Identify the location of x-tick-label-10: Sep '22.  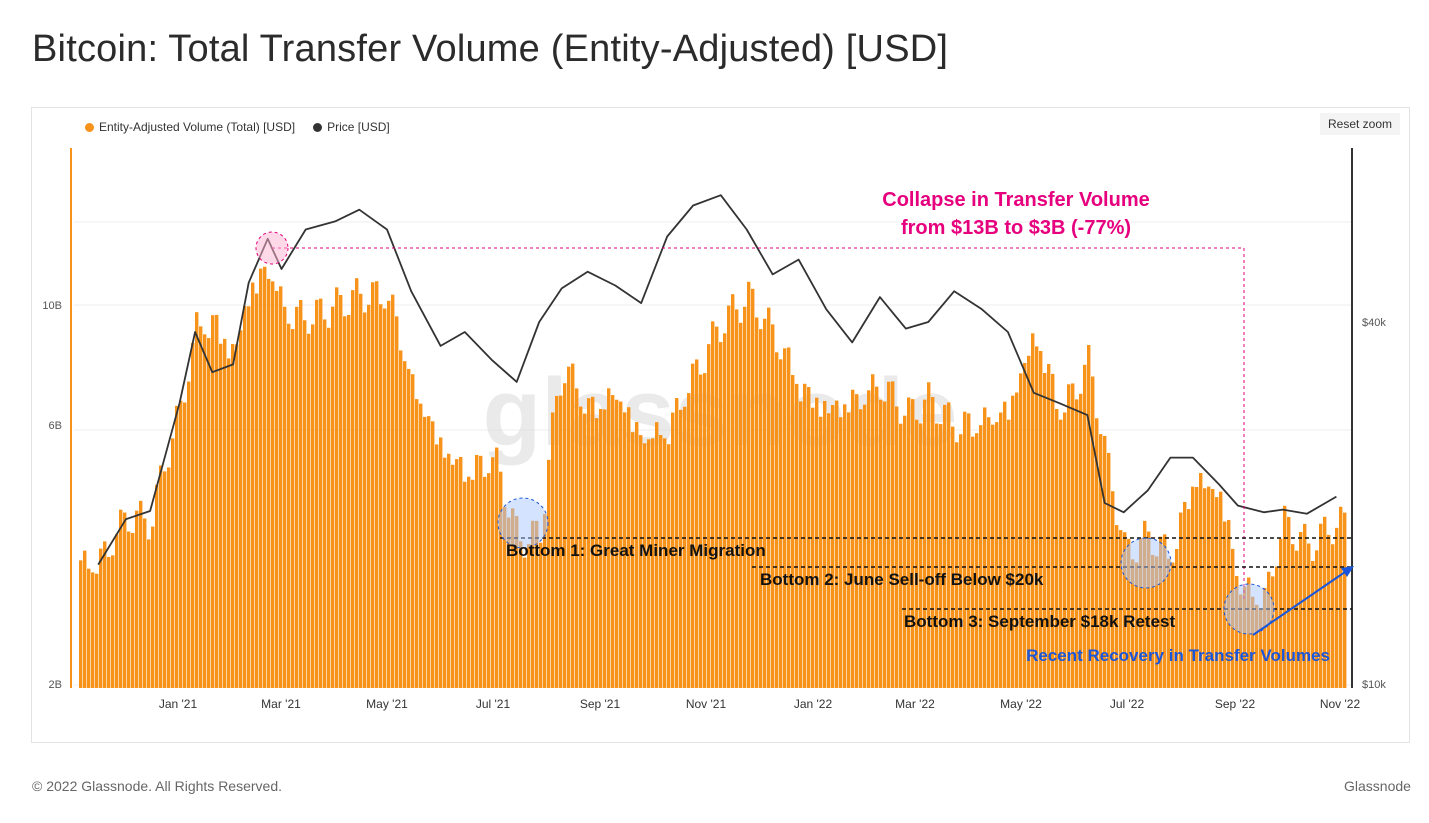
(1235, 704).